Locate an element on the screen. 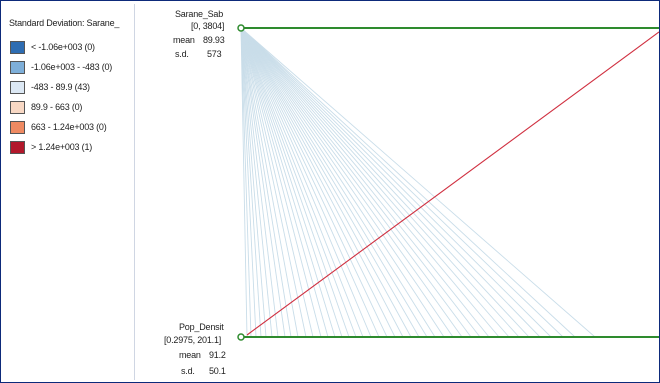  bottom-axis-sd-label: s.d. is located at coordinates (188, 371).